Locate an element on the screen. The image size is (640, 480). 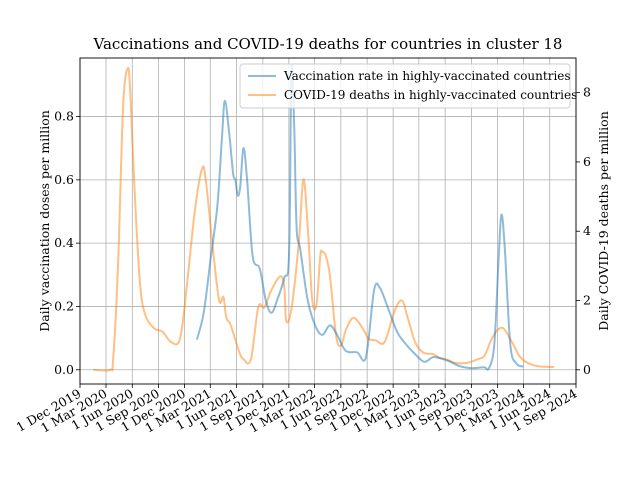
legend-box is located at coordinates (405, 86).